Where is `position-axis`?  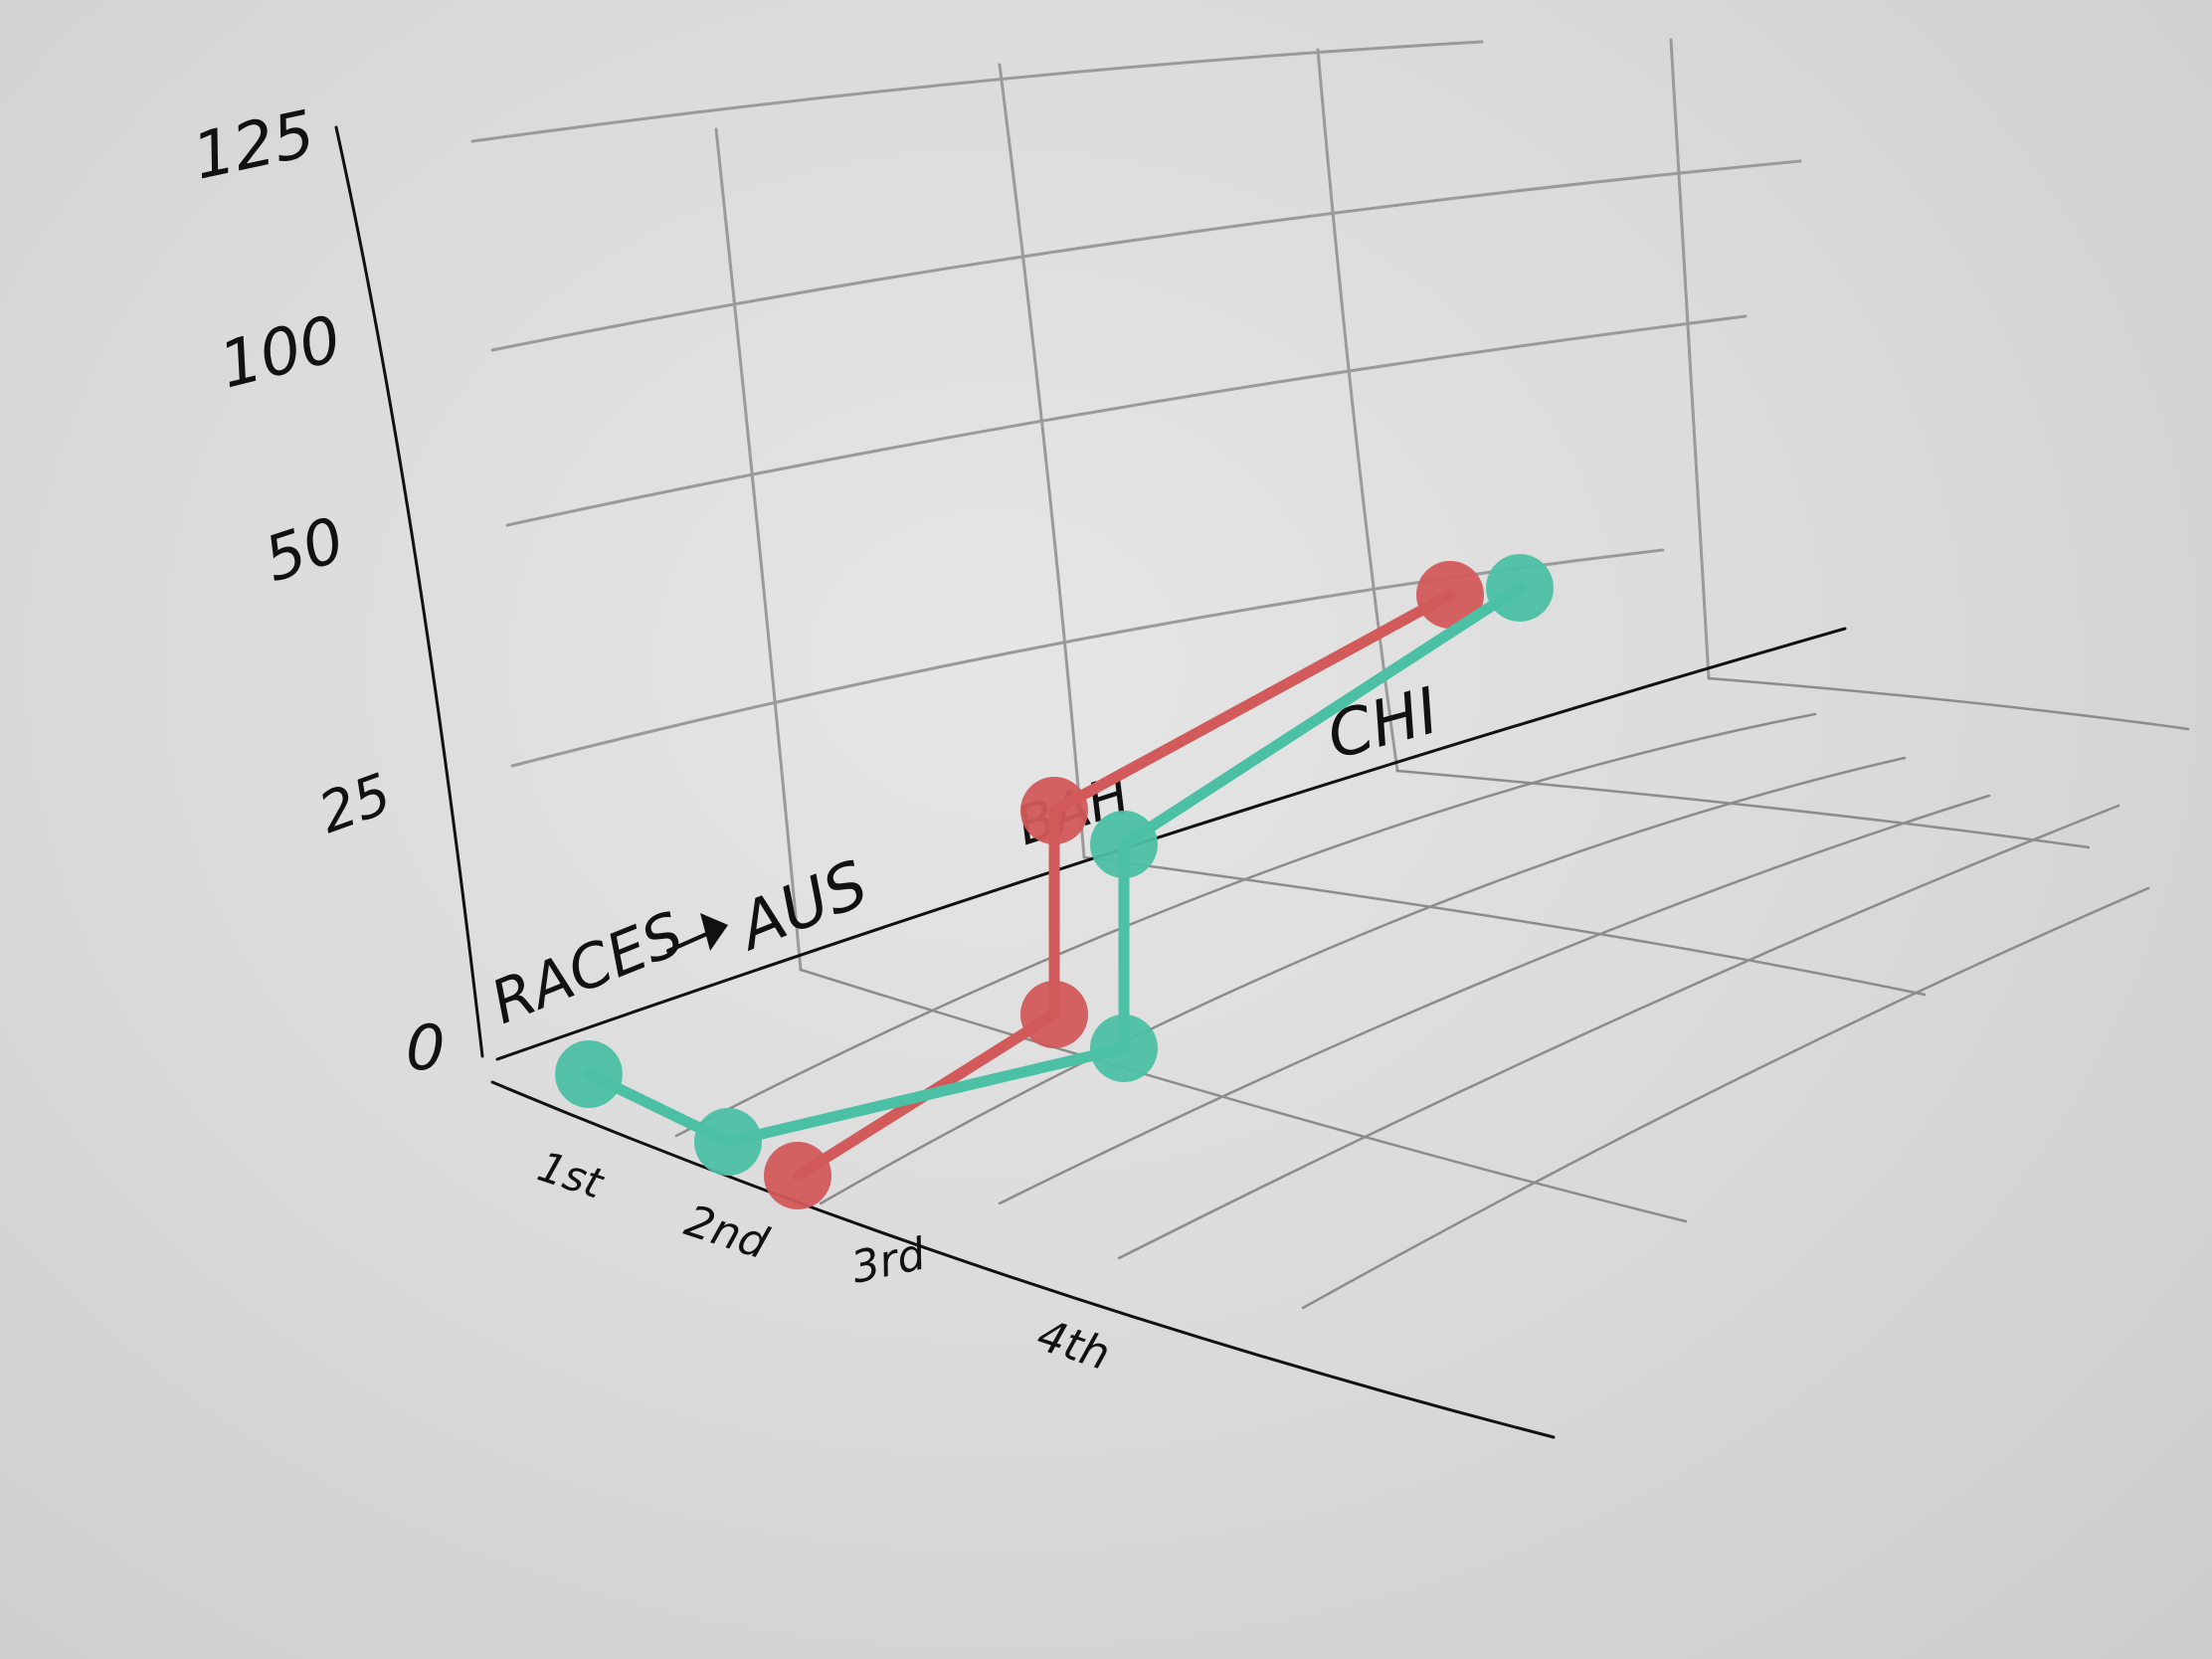 position-axis is located at coordinates (1023, 1259).